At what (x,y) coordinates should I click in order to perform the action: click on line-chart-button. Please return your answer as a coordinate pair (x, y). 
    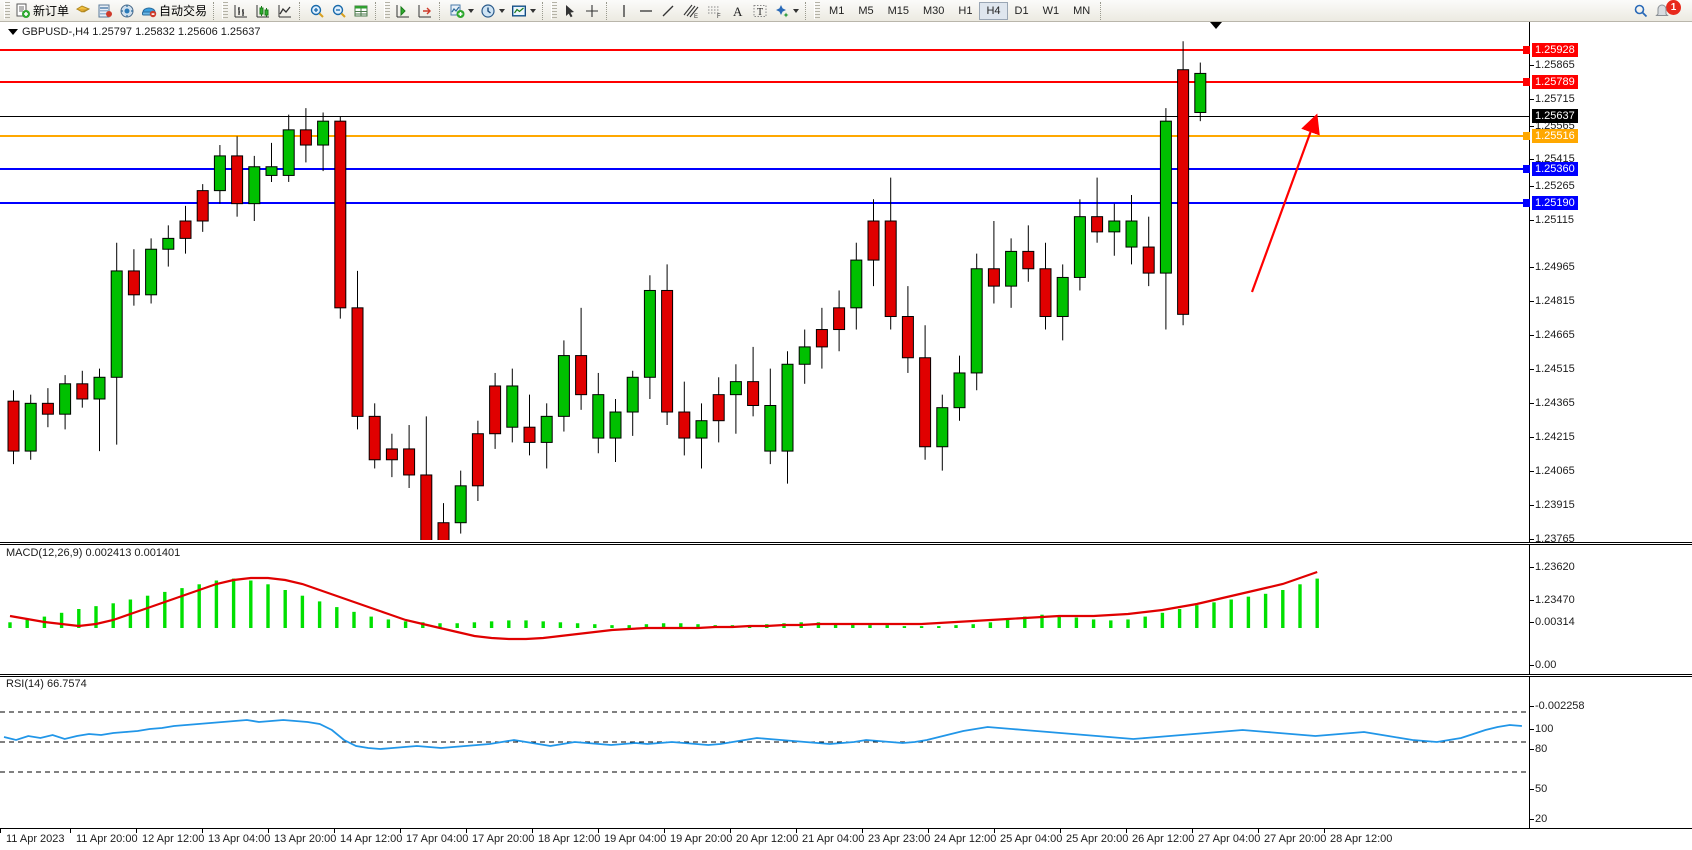
    Looking at the image, I should click on (285, 11).